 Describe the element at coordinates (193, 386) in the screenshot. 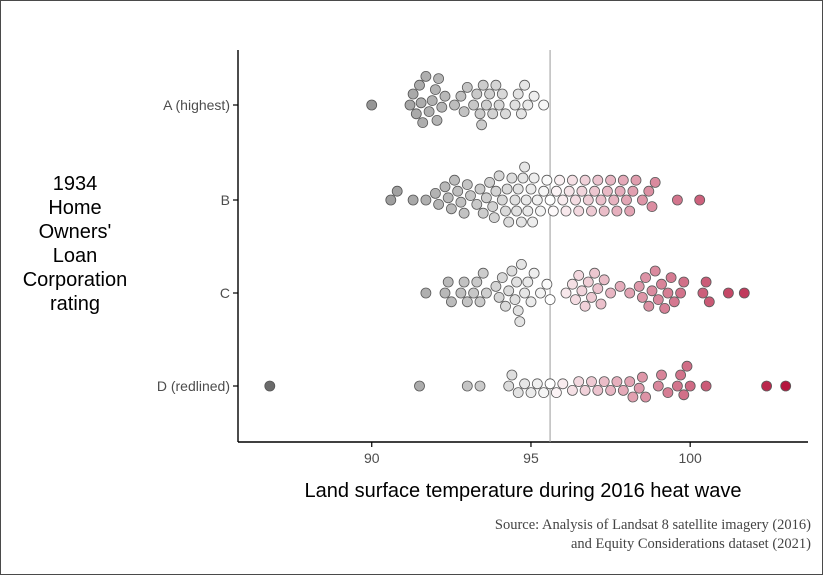

I see `y-tick-label: D (redlined)` at that location.